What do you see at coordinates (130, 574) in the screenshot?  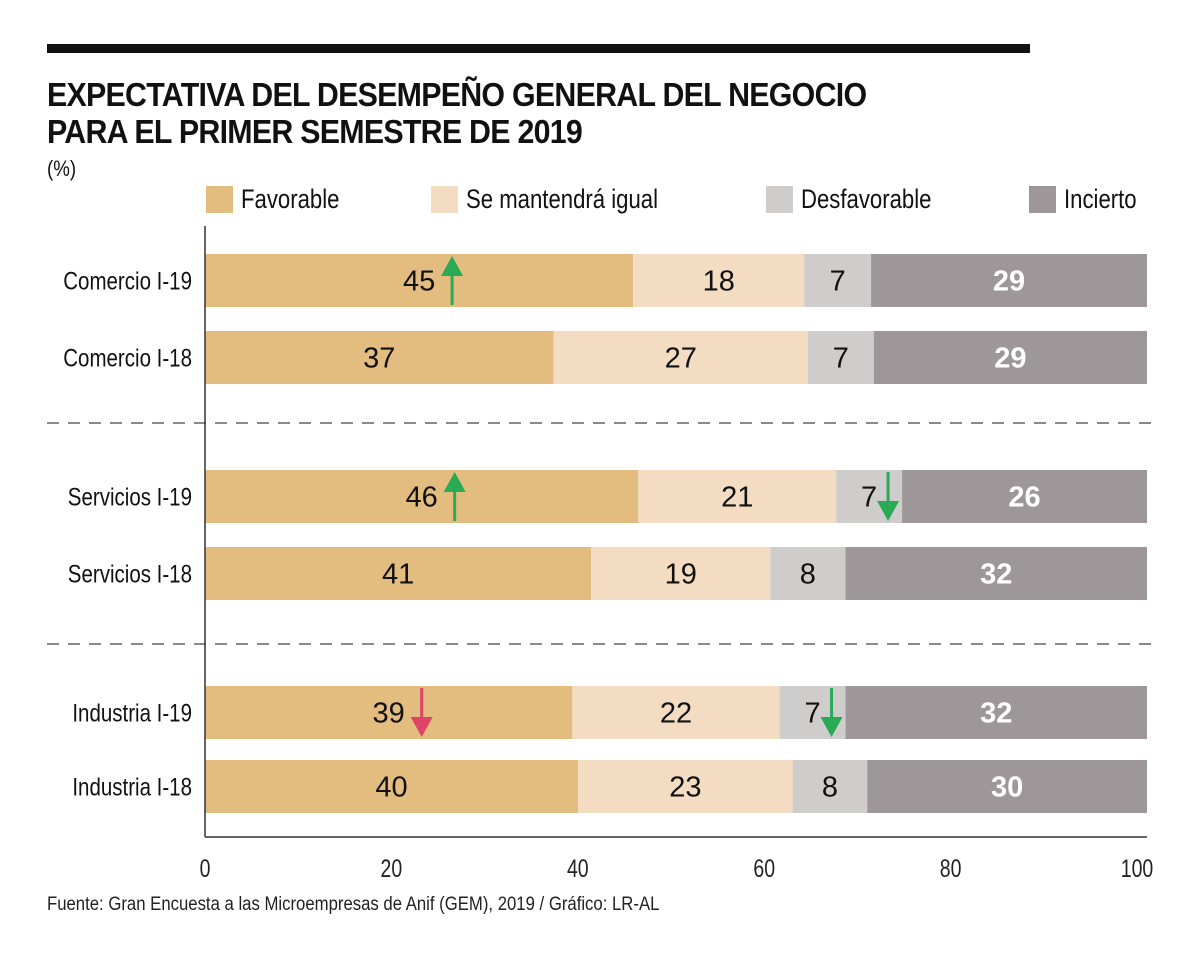 I see `row-label: Servicios I-18` at bounding box center [130, 574].